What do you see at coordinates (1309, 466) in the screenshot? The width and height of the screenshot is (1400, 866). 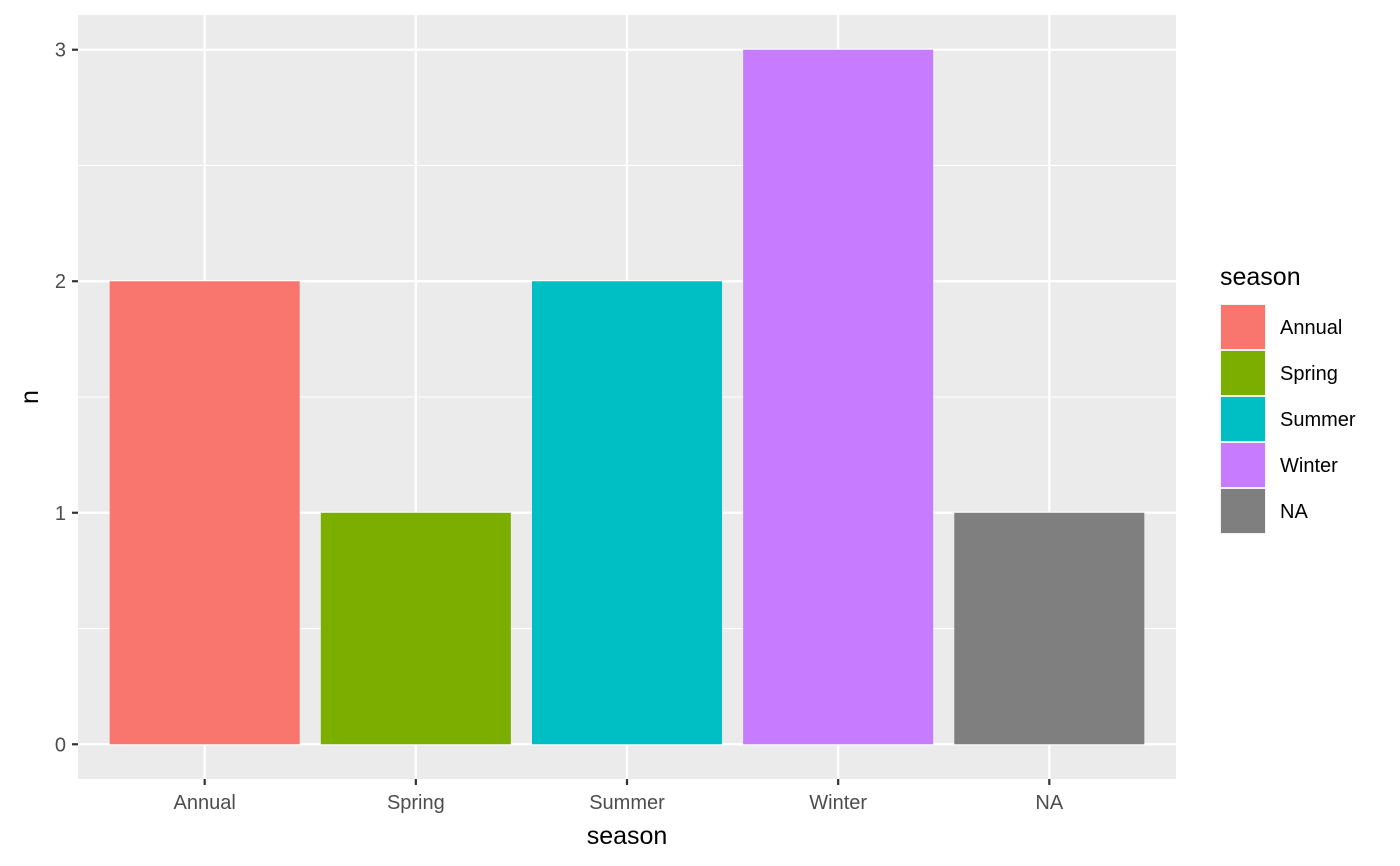 I see `legend-label: Winter` at bounding box center [1309, 466].